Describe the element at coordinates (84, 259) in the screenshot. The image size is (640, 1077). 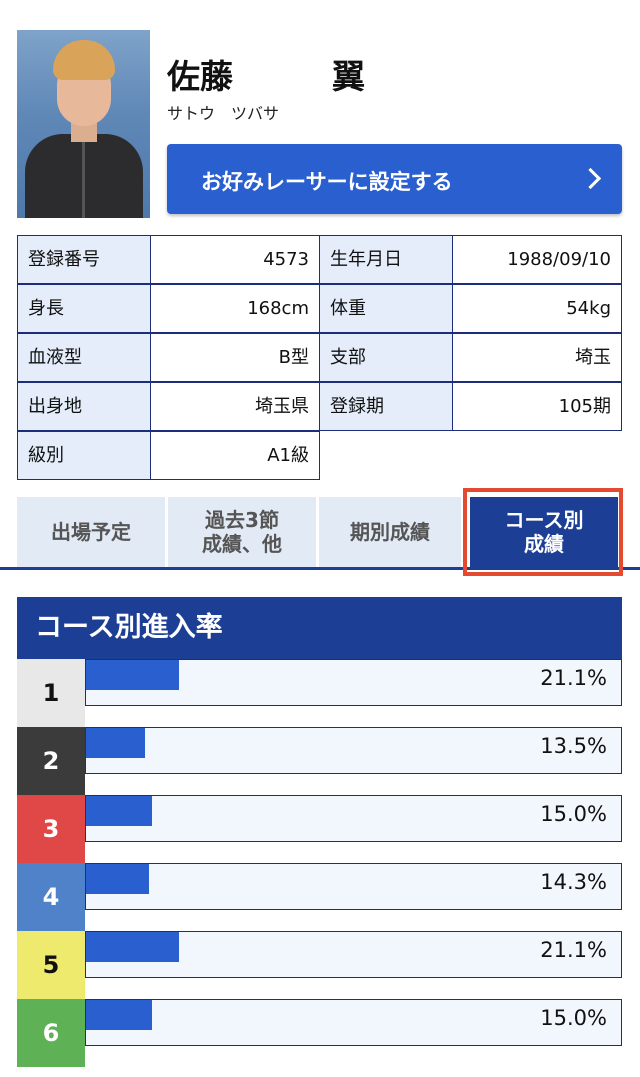
I see `reg-no-label: 登録番号` at that location.